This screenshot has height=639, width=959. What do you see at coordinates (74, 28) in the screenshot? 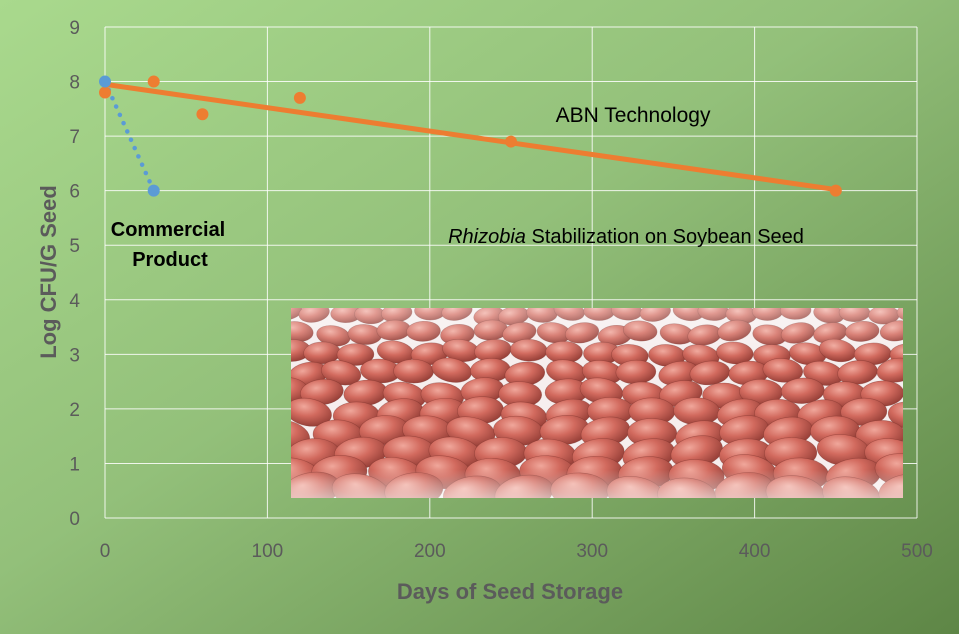
I see `y-tick-label: 9` at bounding box center [74, 28].